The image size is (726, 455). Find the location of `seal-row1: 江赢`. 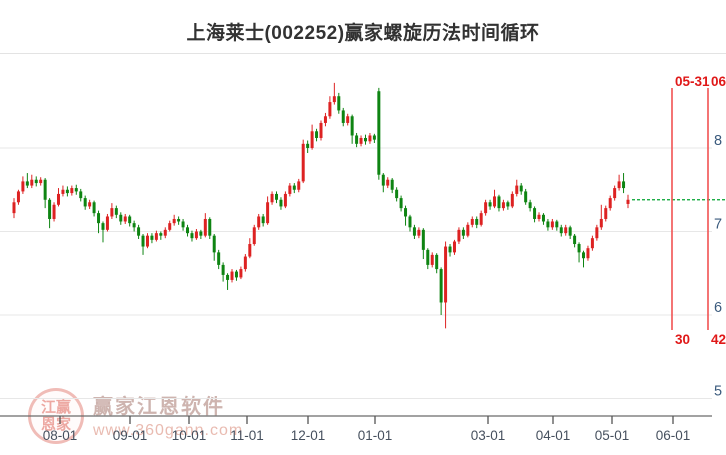

seal-row1: 江赢 is located at coordinates (55, 407).